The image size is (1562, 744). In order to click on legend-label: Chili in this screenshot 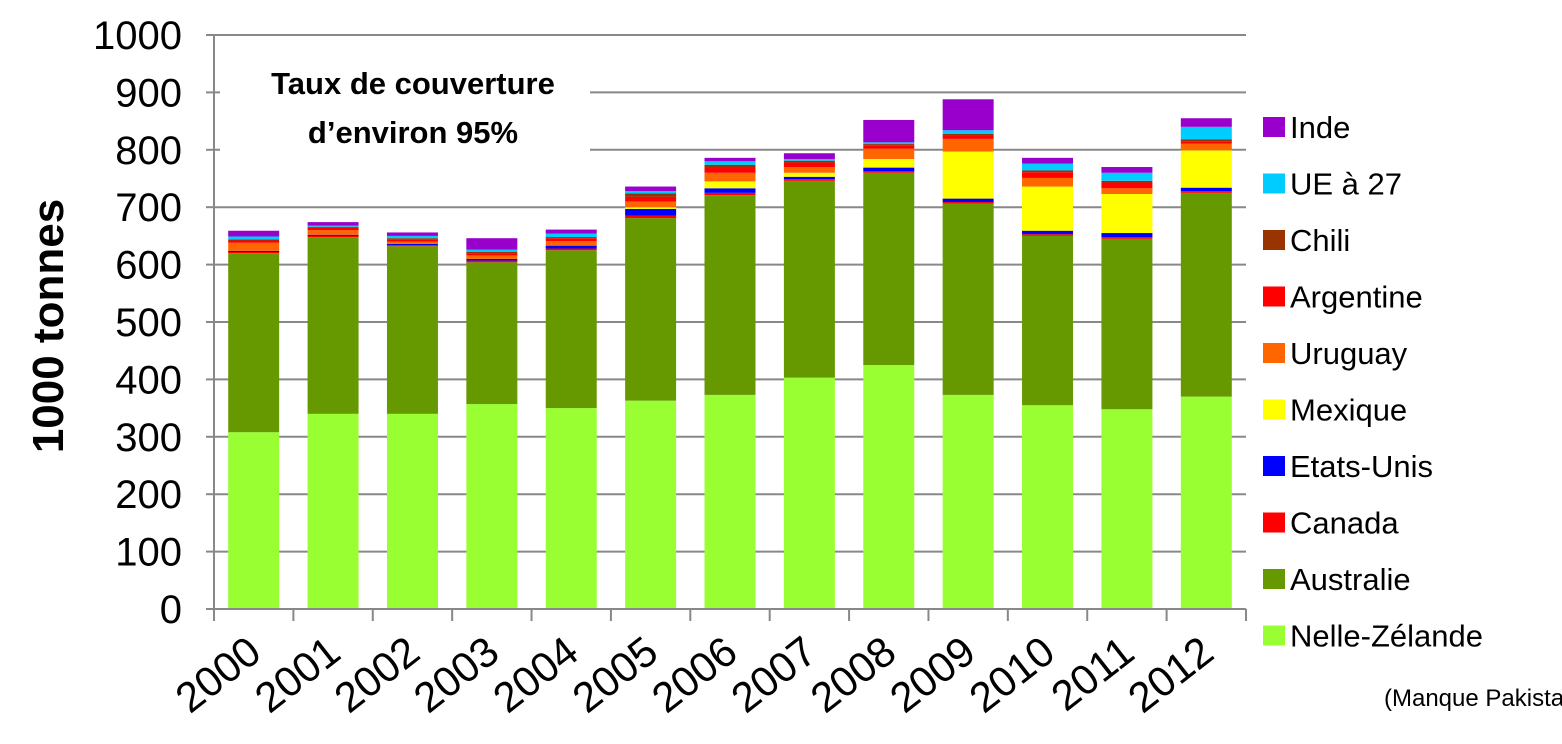, I will do `click(1320, 240)`.